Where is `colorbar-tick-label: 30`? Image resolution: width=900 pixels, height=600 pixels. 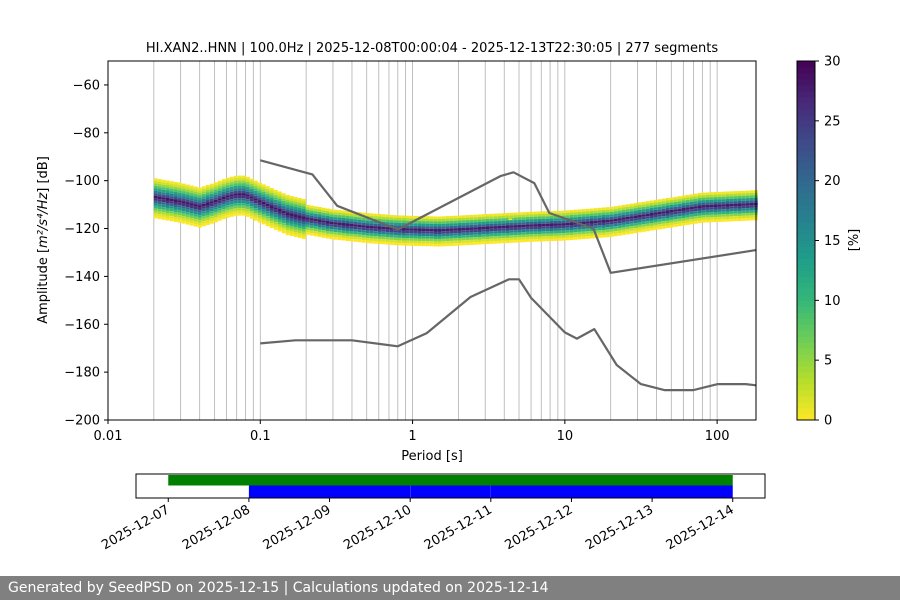 colorbar-tick-label: 30 is located at coordinates (832, 62).